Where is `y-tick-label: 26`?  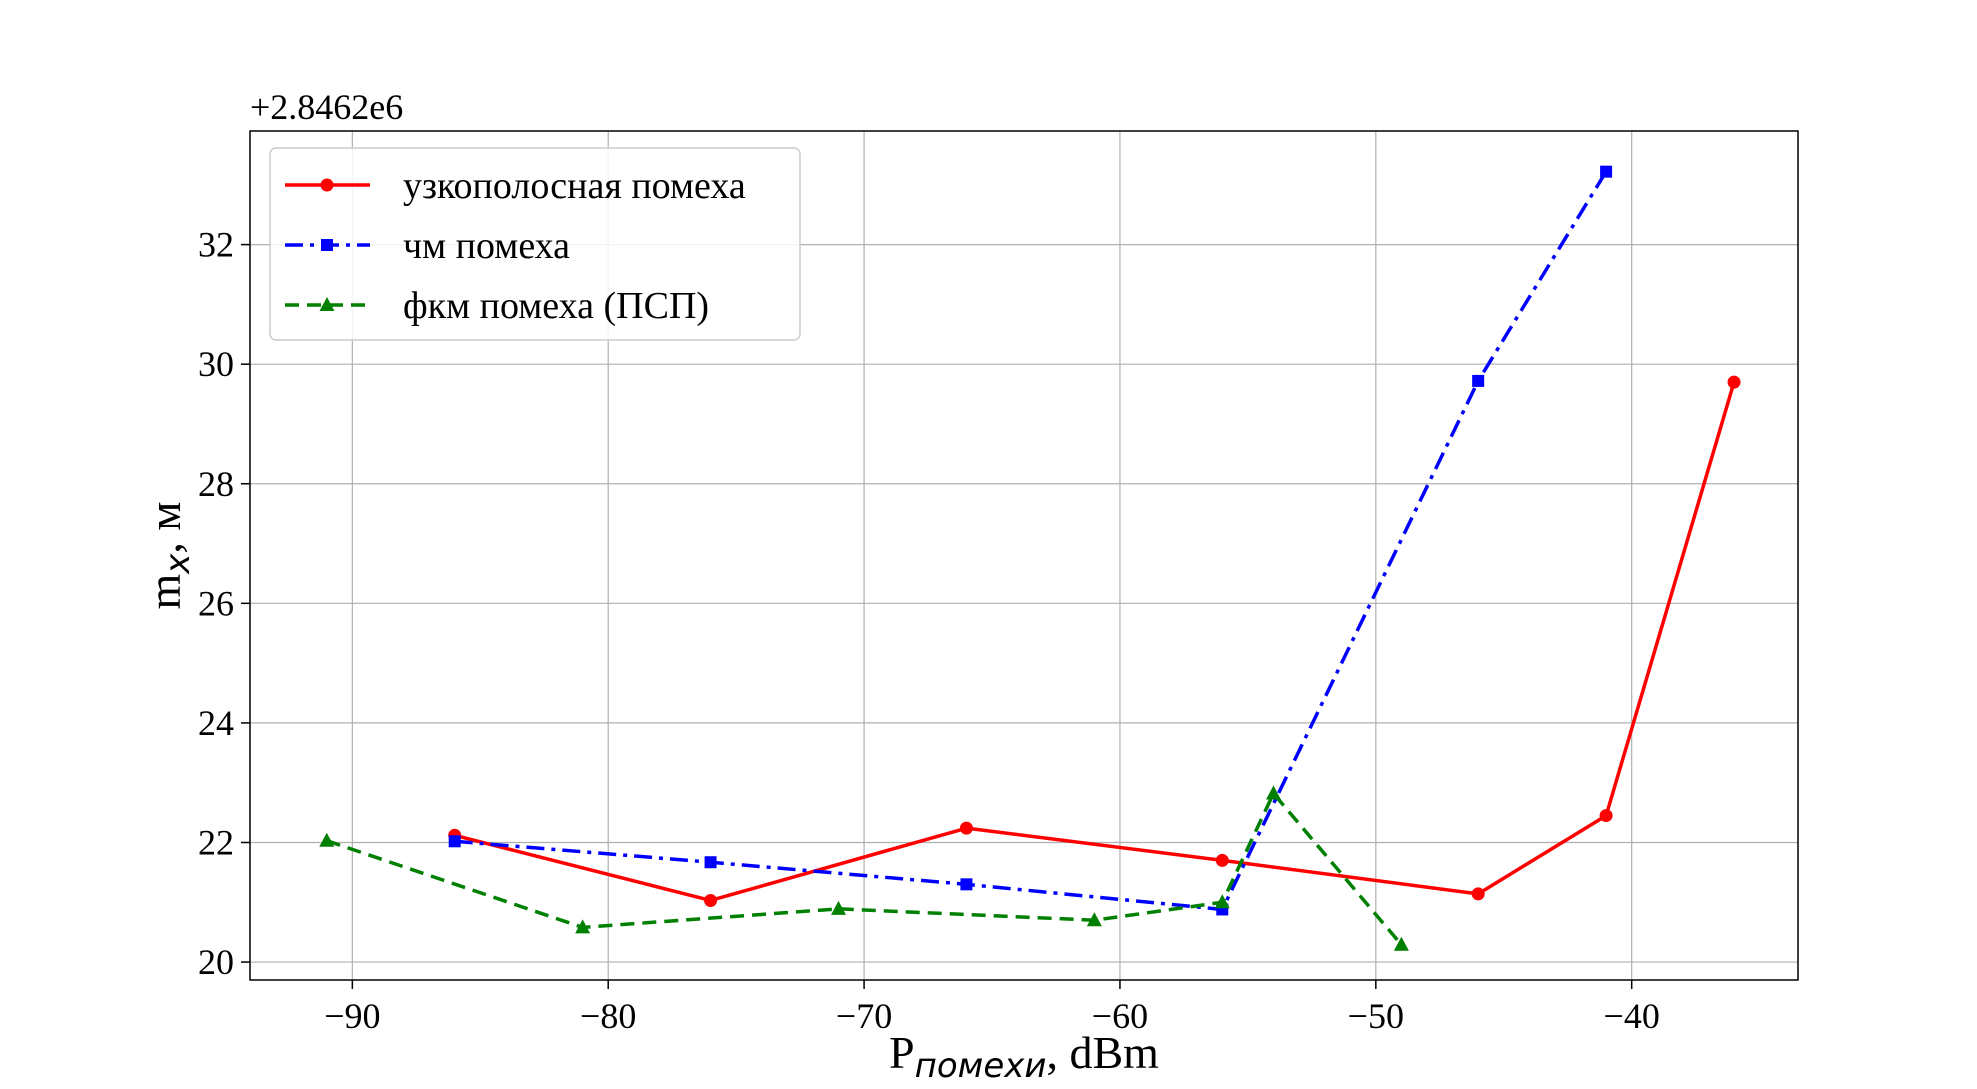 y-tick-label: 26 is located at coordinates (216, 603).